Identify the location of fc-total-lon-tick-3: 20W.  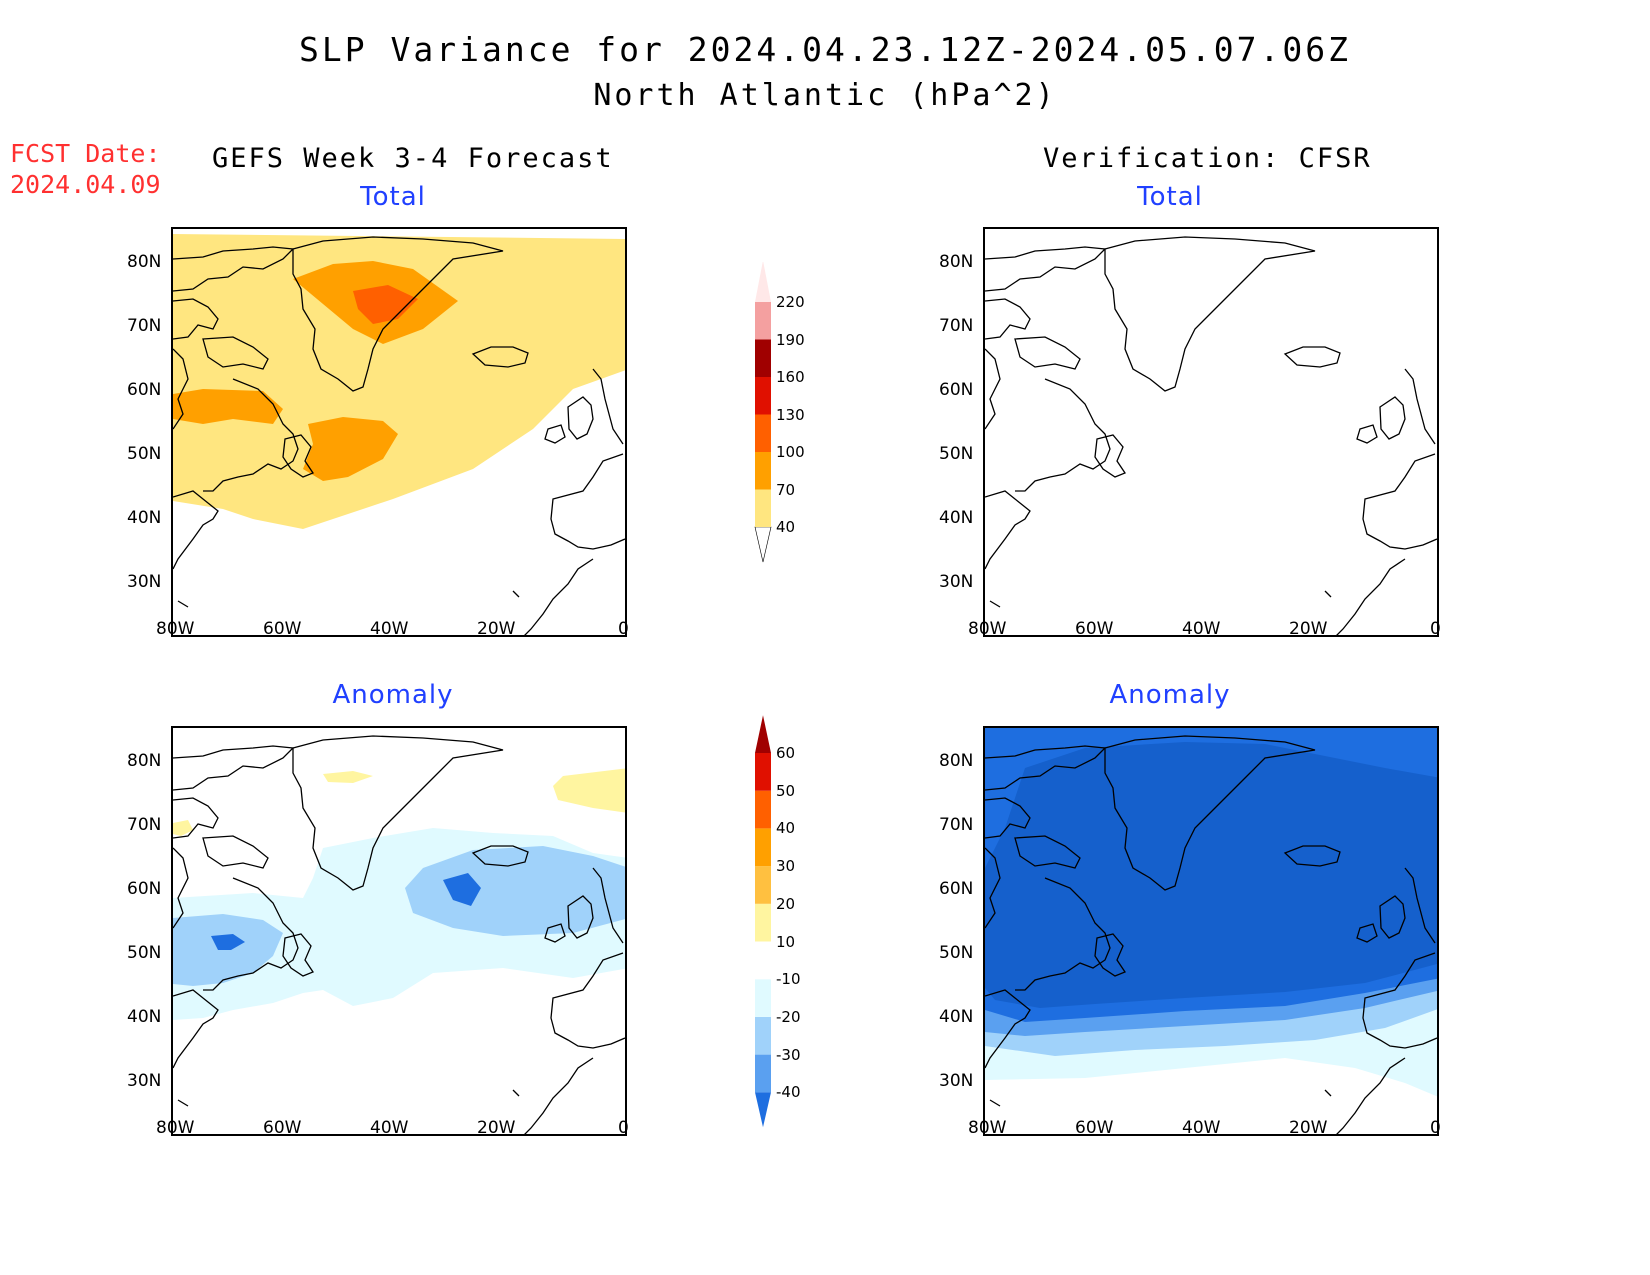
(496, 629).